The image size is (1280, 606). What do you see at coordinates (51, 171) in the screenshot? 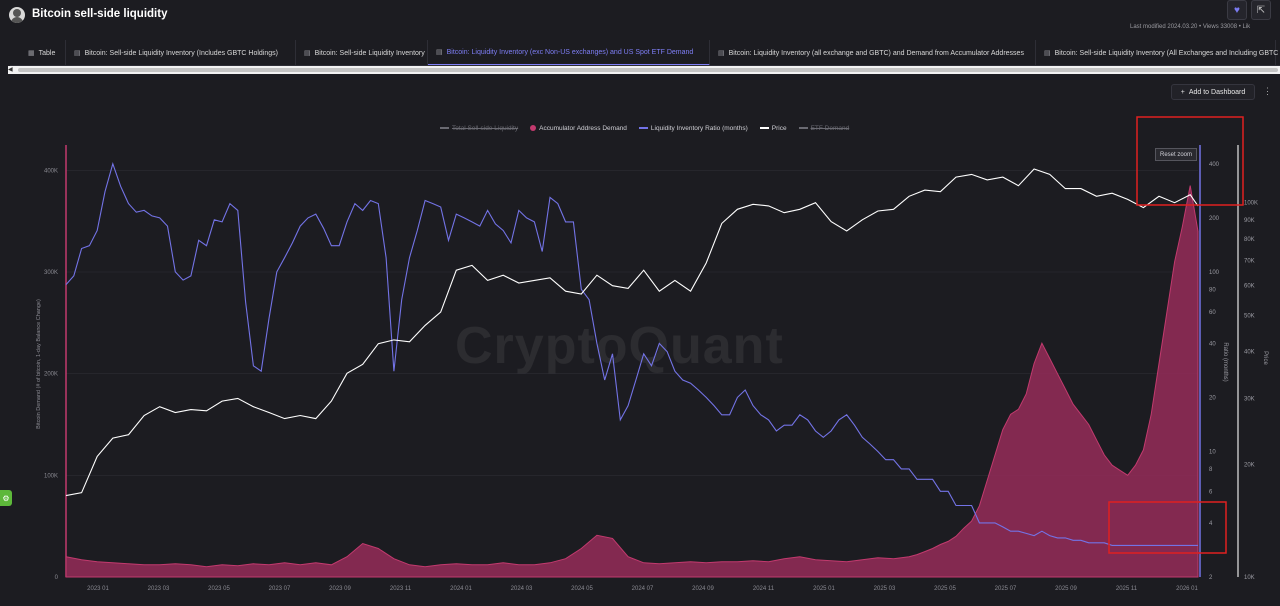
I see `y-left-tick-label: 400K` at bounding box center [51, 171].